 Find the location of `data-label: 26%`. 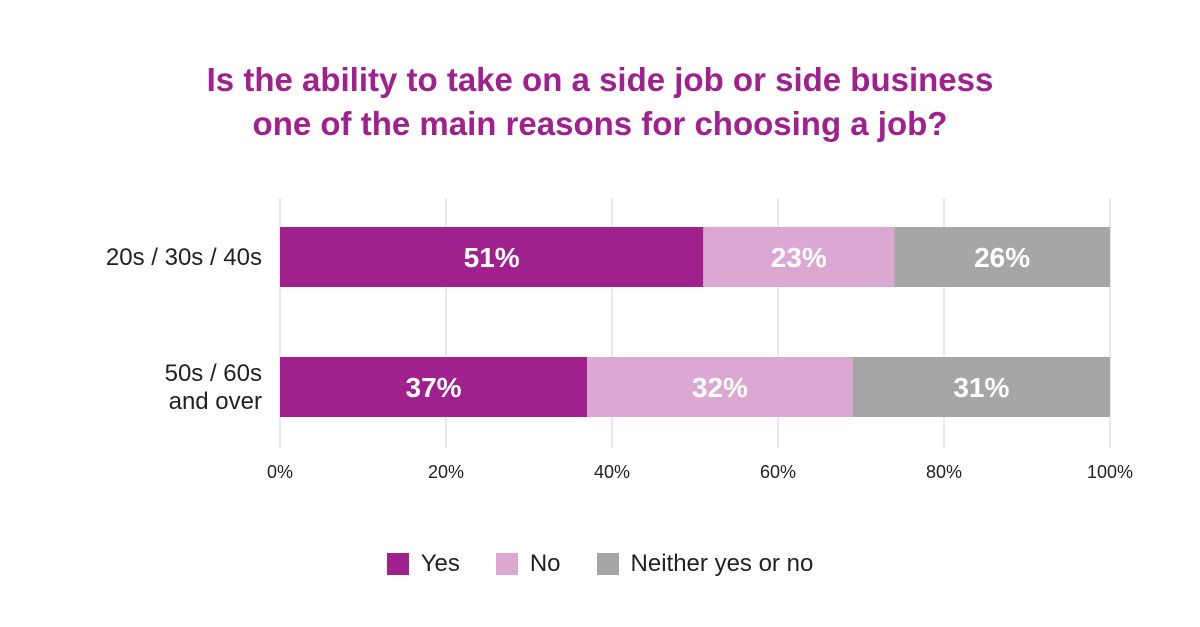

data-label: 26% is located at coordinates (1002, 257).